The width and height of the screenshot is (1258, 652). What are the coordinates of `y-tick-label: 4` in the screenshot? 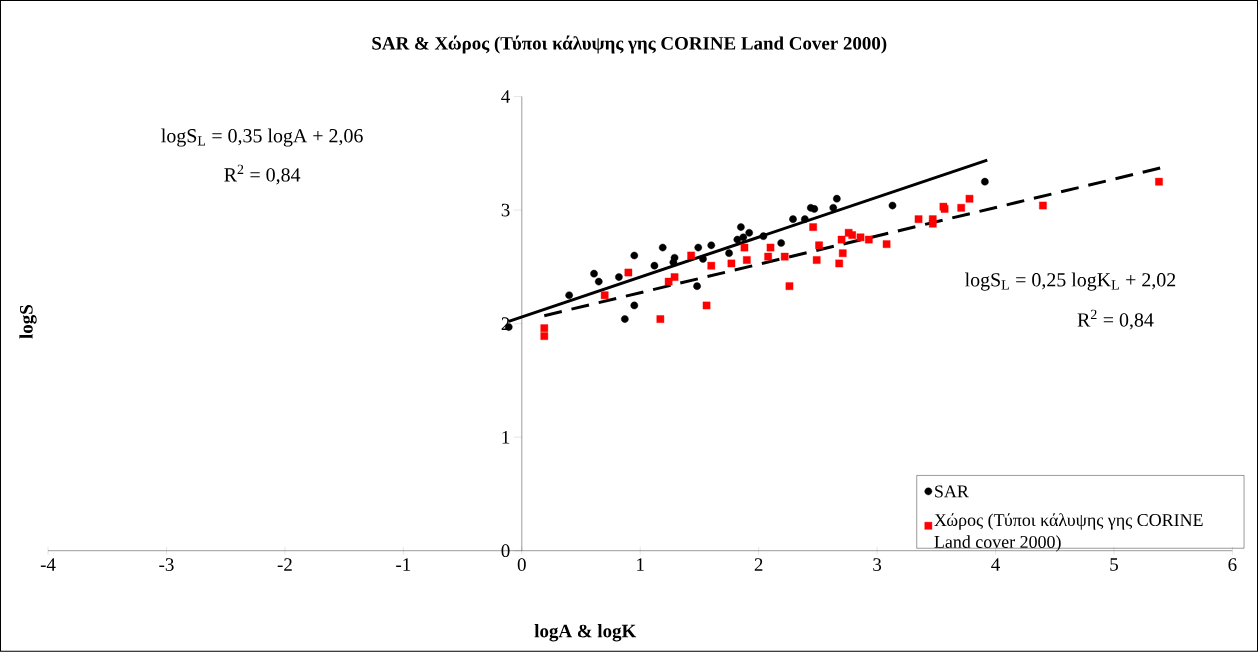 It's located at (505, 96).